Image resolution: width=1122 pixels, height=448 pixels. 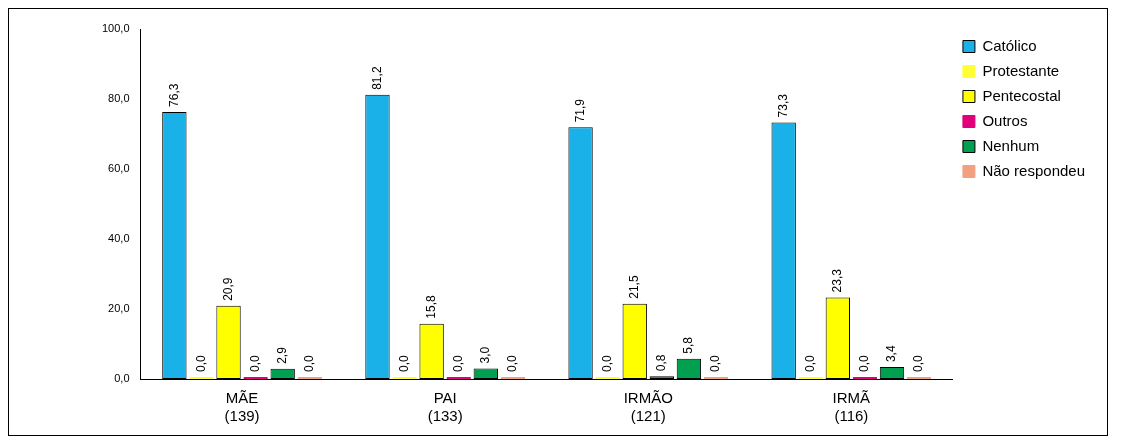 What do you see at coordinates (1005, 120) in the screenshot?
I see `legend-label: Outros` at bounding box center [1005, 120].